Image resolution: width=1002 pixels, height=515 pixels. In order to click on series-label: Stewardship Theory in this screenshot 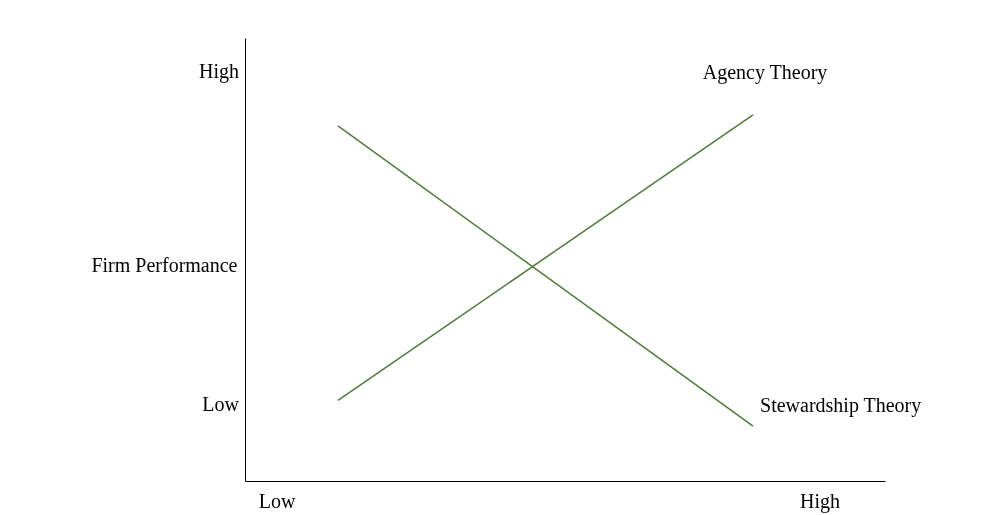, I will do `click(841, 406)`.